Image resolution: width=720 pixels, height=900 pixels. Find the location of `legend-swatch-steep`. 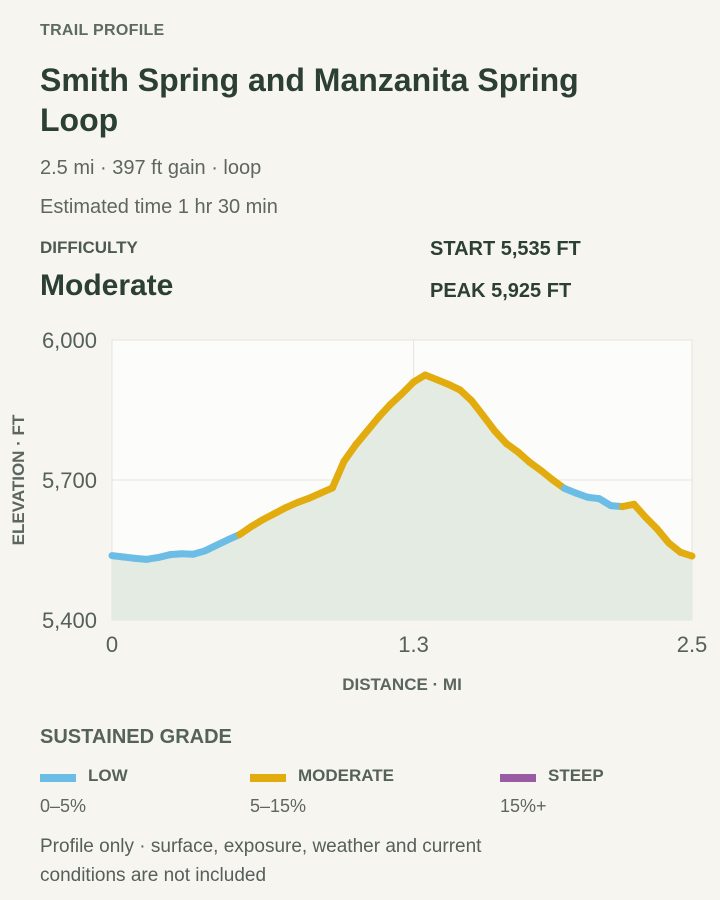

legend-swatch-steep is located at coordinates (518, 778).